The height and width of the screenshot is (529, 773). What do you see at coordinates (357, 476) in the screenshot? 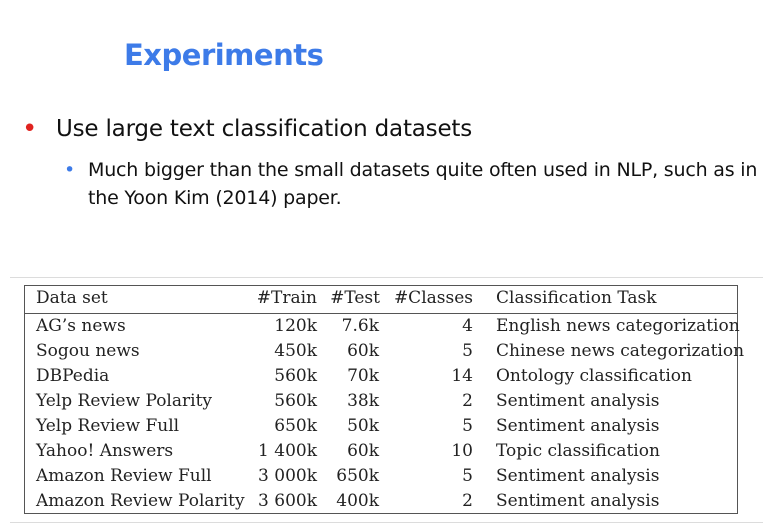
I see `cell-test: 650k` at bounding box center [357, 476].